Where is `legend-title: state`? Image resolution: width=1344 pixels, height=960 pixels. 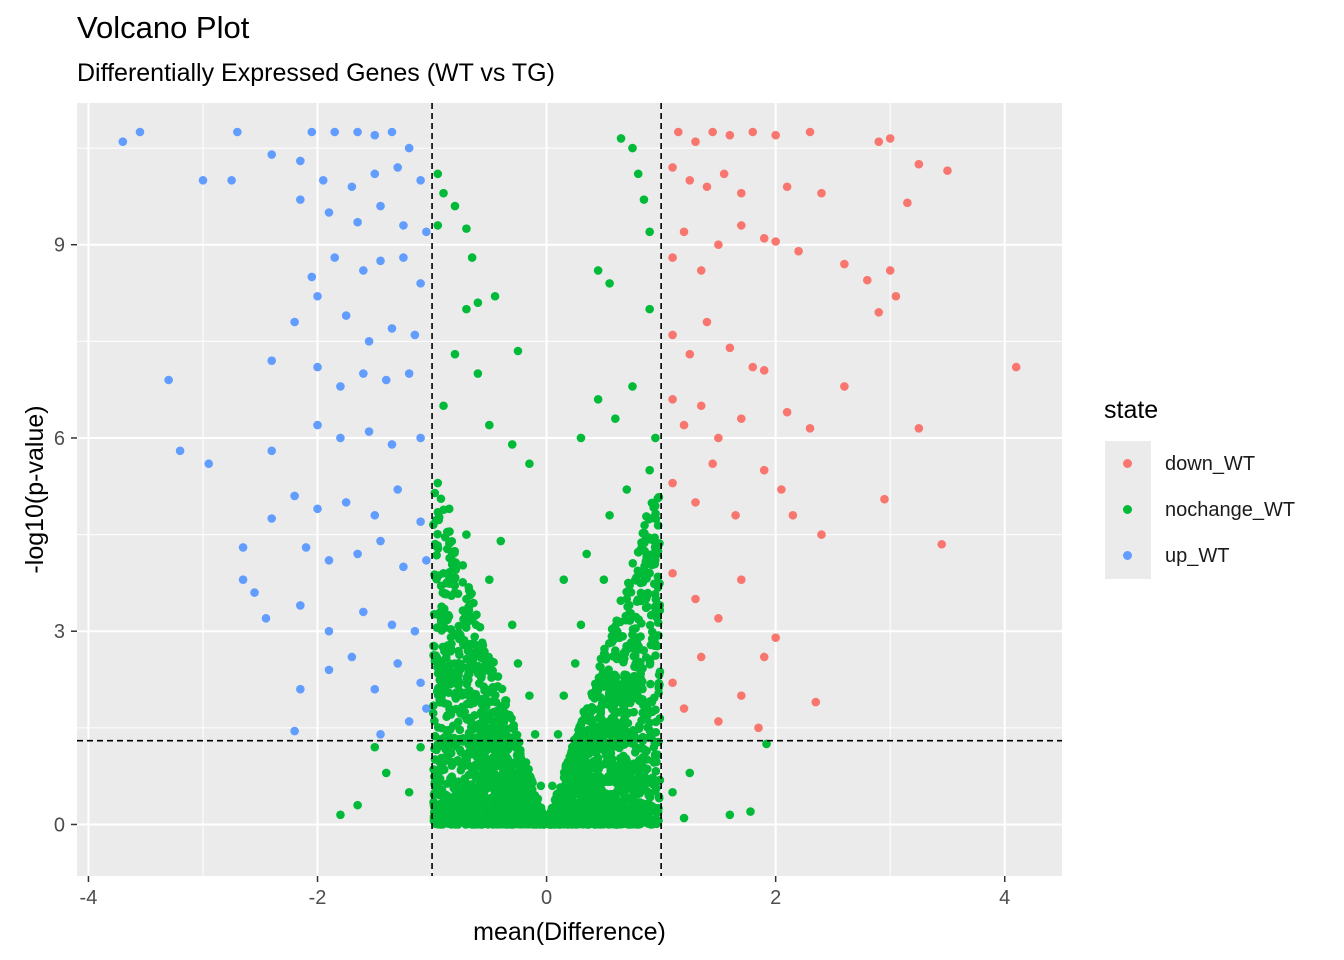
legend-title: state is located at coordinates (1131, 410).